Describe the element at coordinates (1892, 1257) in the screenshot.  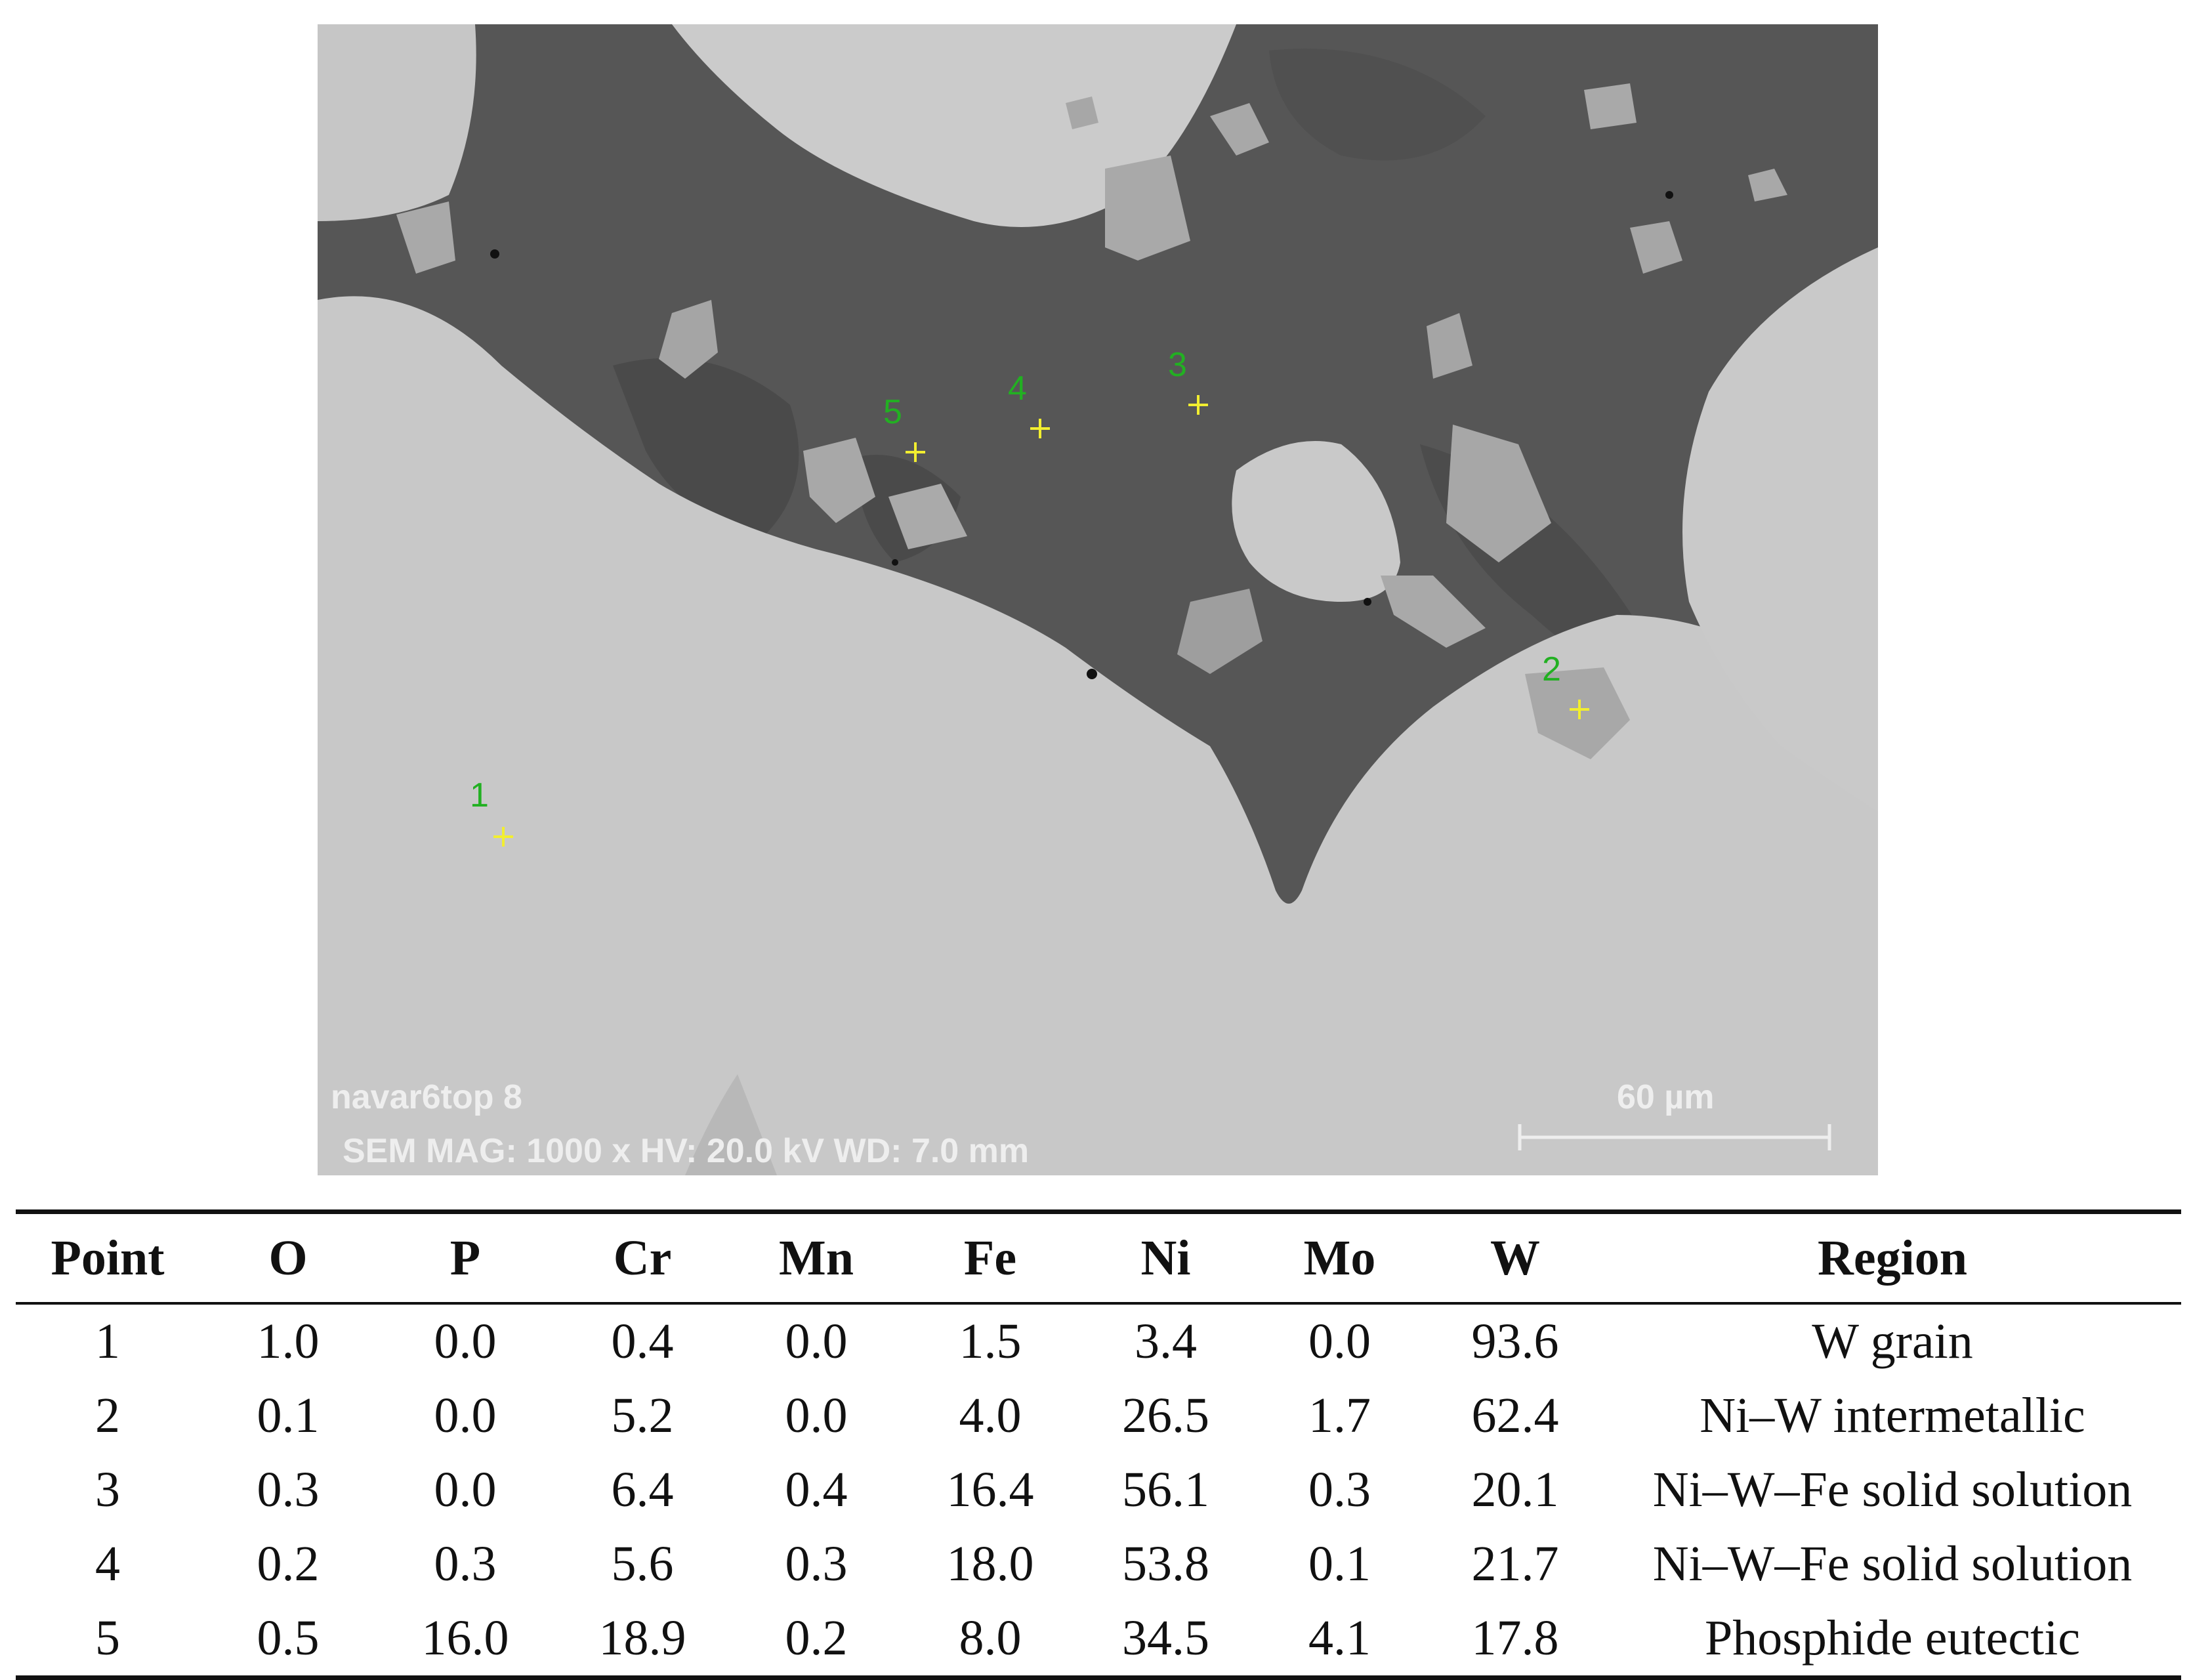
I see `header-region: Region` at that location.